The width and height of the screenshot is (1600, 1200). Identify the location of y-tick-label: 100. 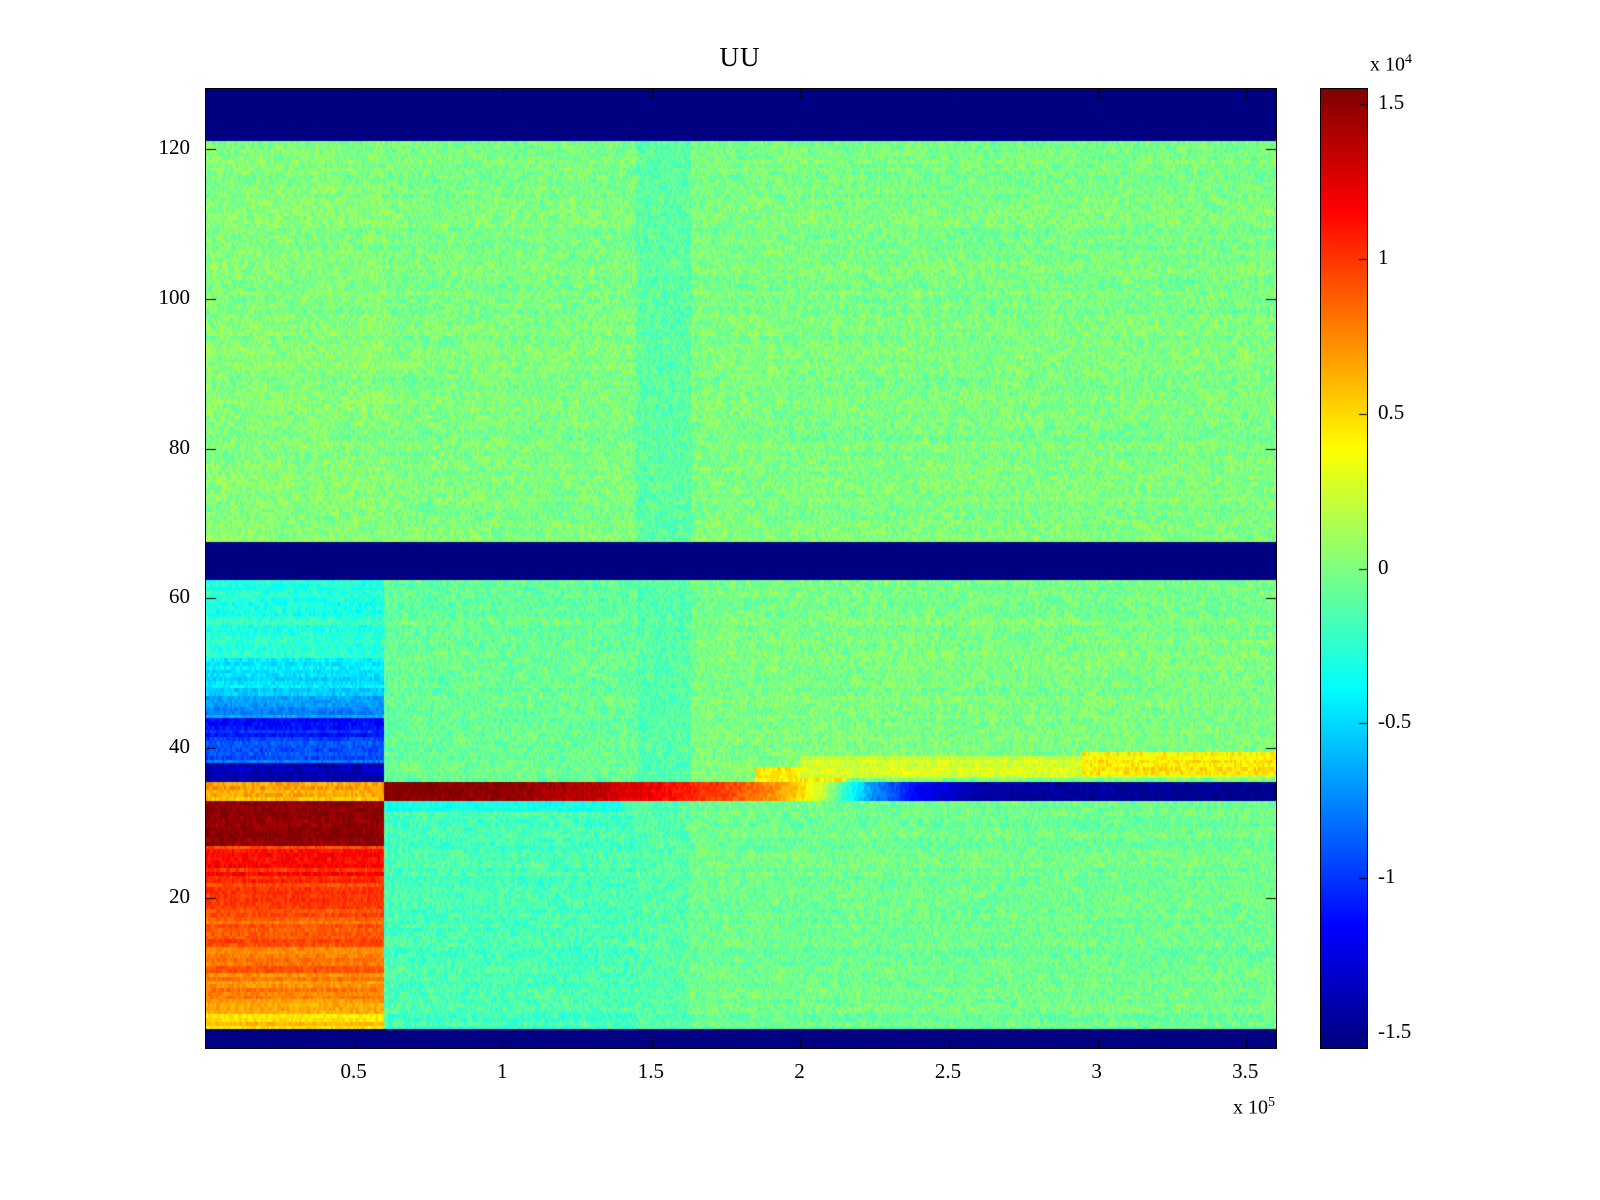
(174, 296).